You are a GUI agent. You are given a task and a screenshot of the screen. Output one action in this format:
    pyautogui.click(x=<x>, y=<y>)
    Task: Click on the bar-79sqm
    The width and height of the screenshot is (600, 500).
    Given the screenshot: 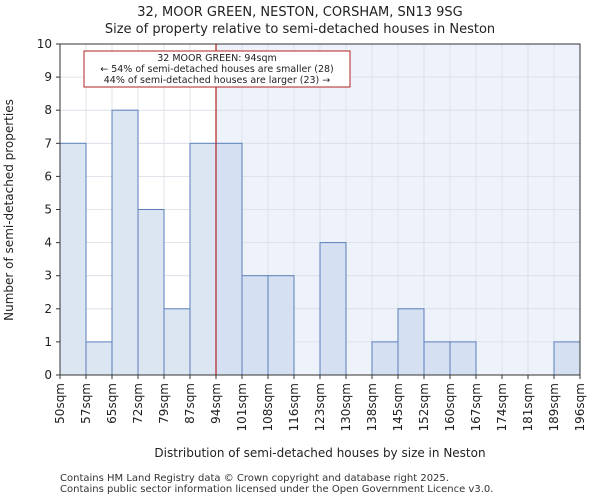 What is the action you would take?
    pyautogui.click(x=177, y=342)
    